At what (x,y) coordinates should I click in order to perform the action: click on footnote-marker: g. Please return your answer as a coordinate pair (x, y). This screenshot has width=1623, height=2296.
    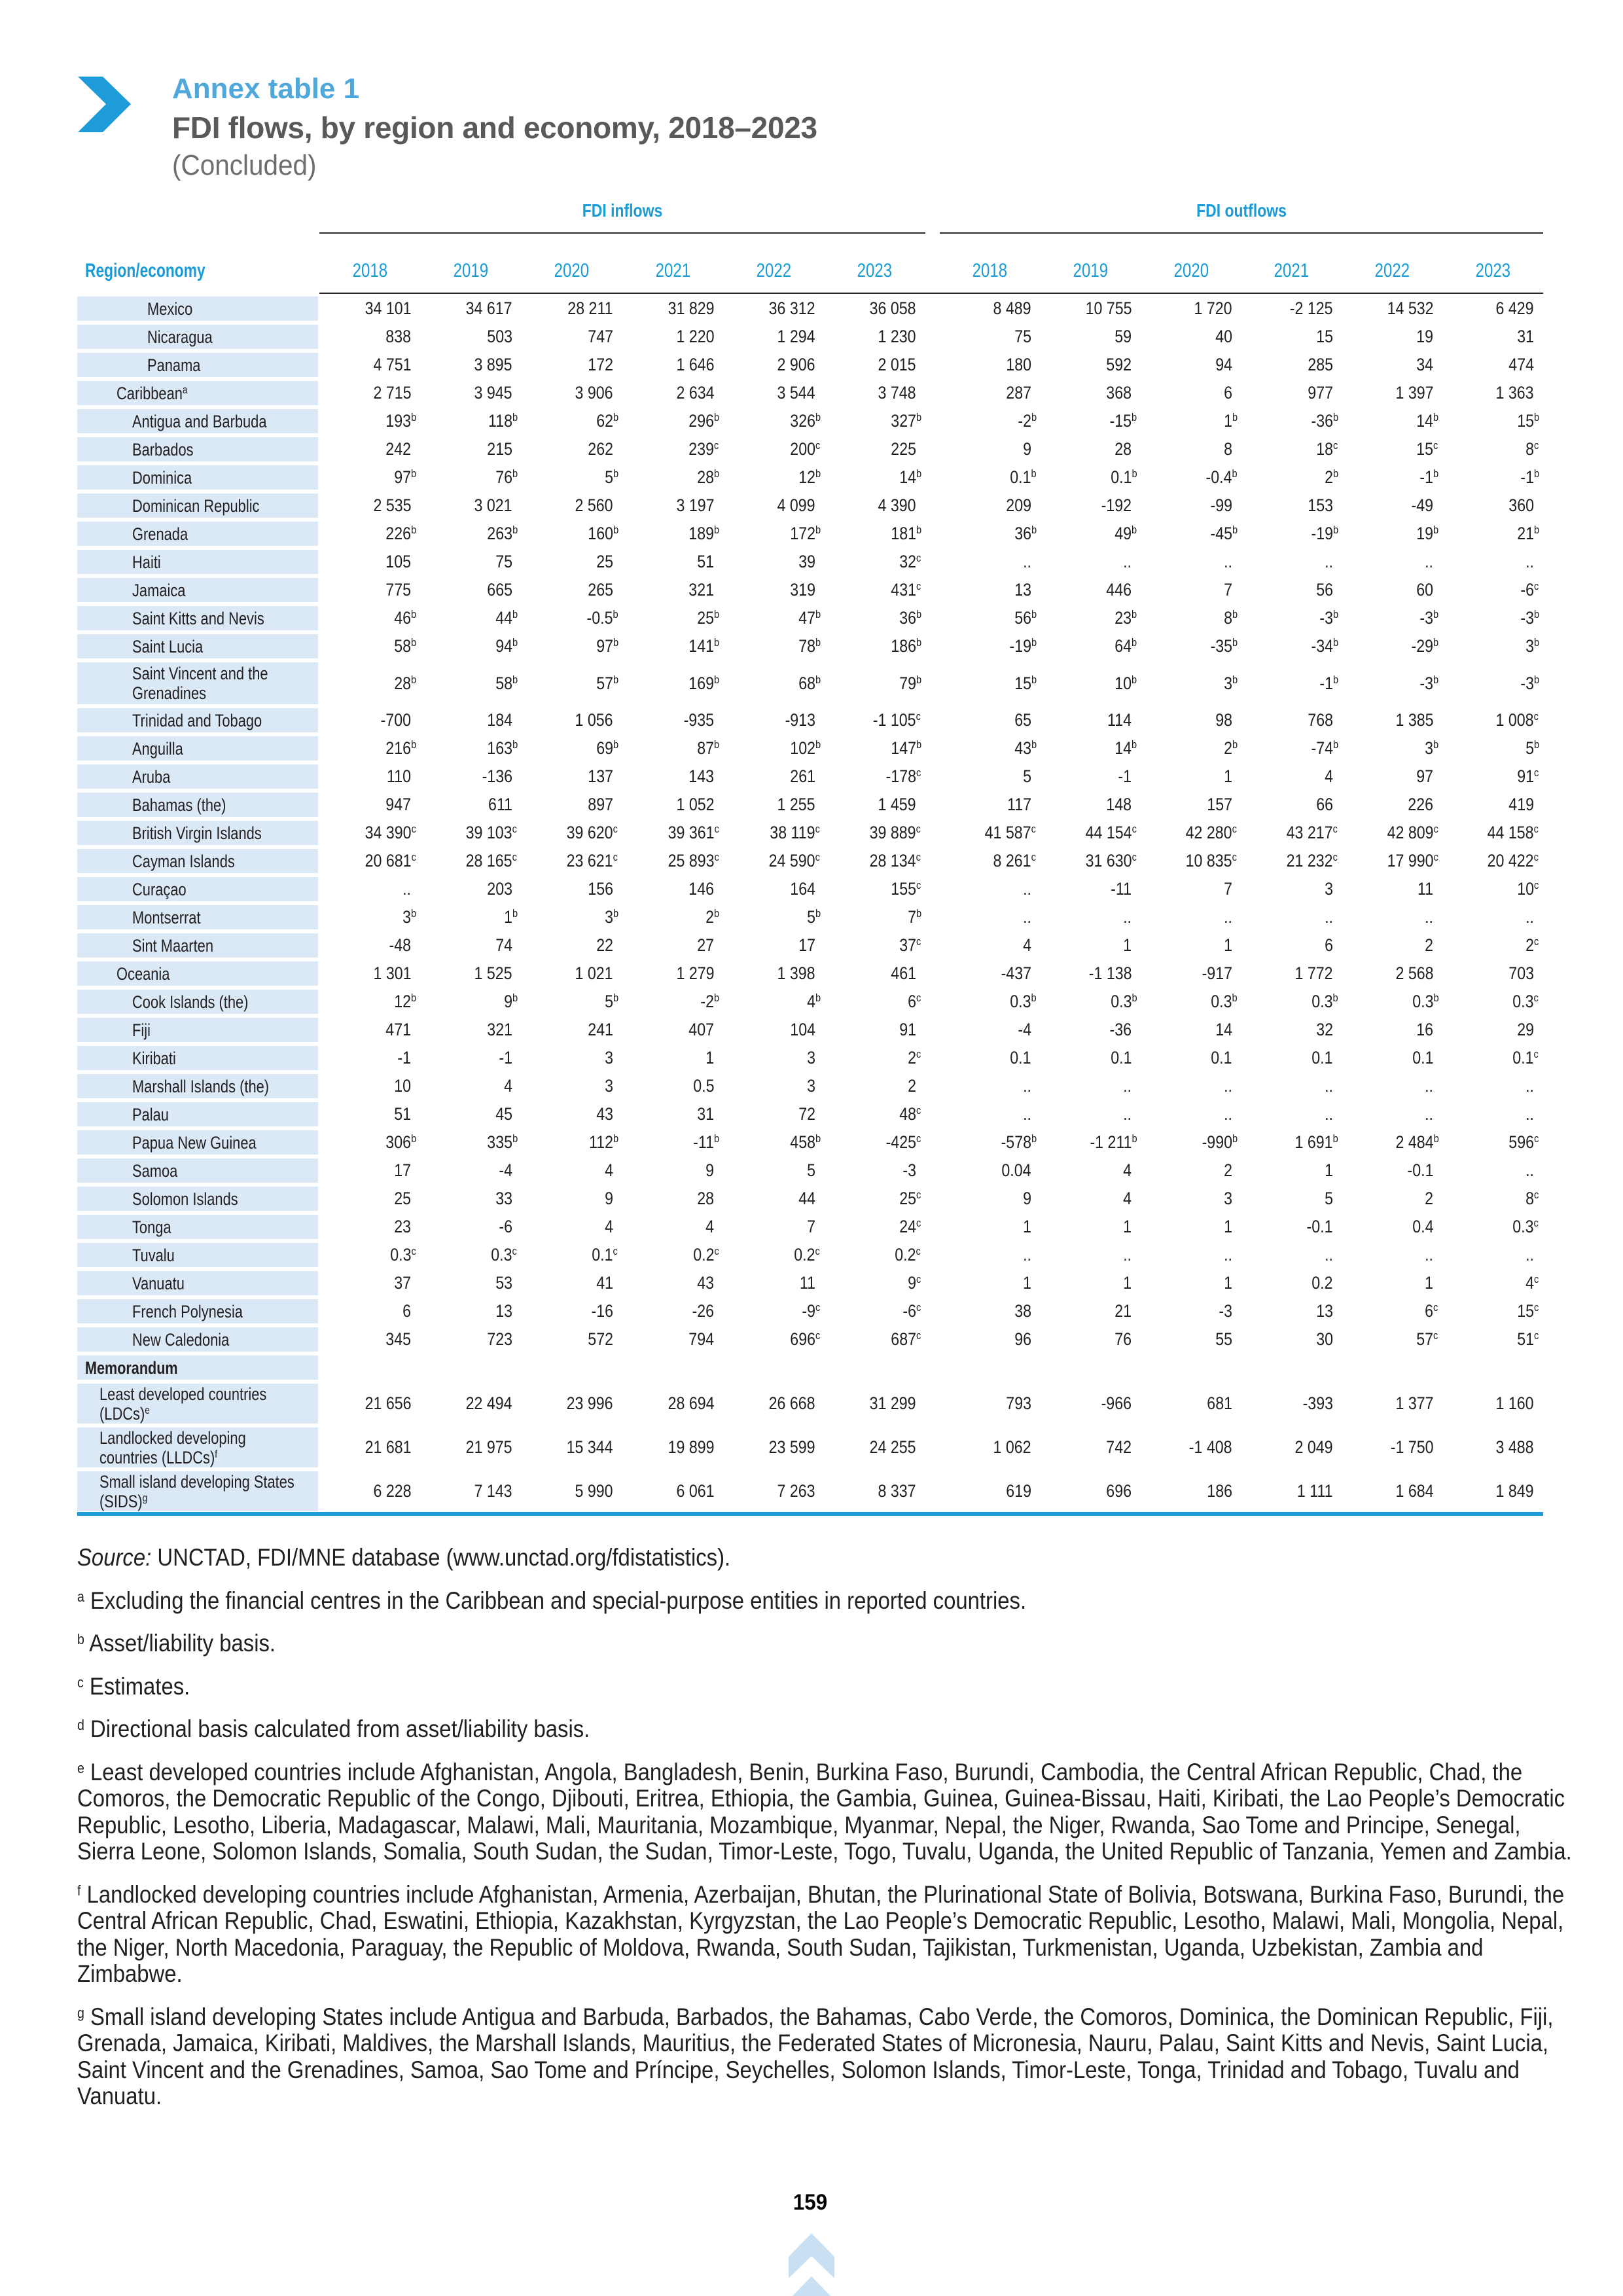
    Looking at the image, I should click on (80, 2012).